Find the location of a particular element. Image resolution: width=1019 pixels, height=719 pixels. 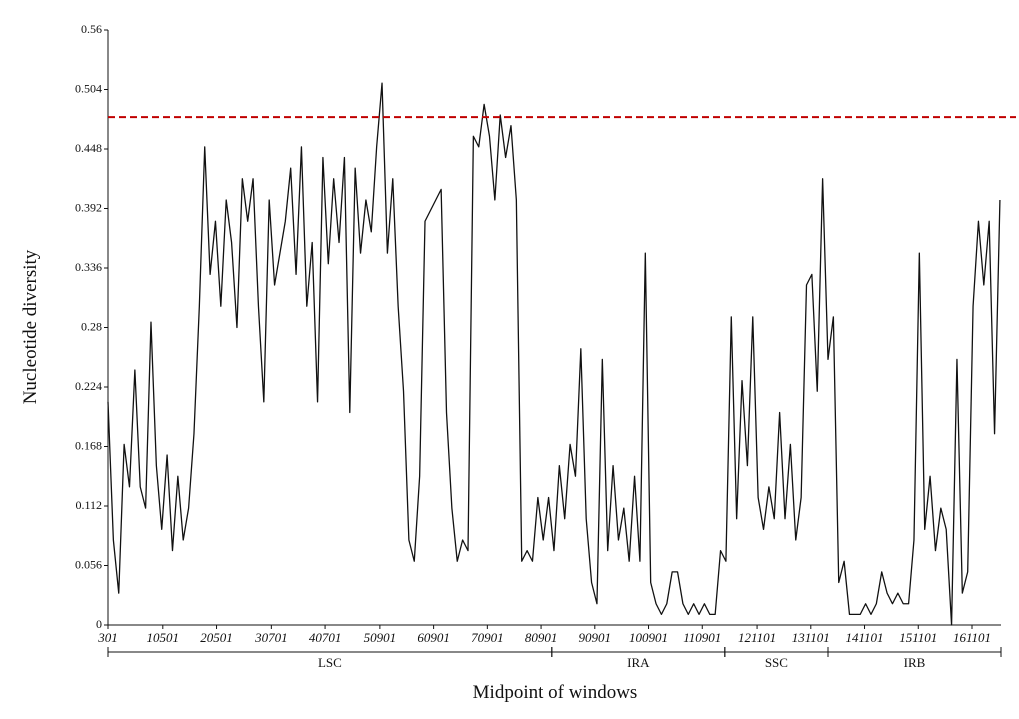

x-tick-label: 70901 is located at coordinates (487, 637).